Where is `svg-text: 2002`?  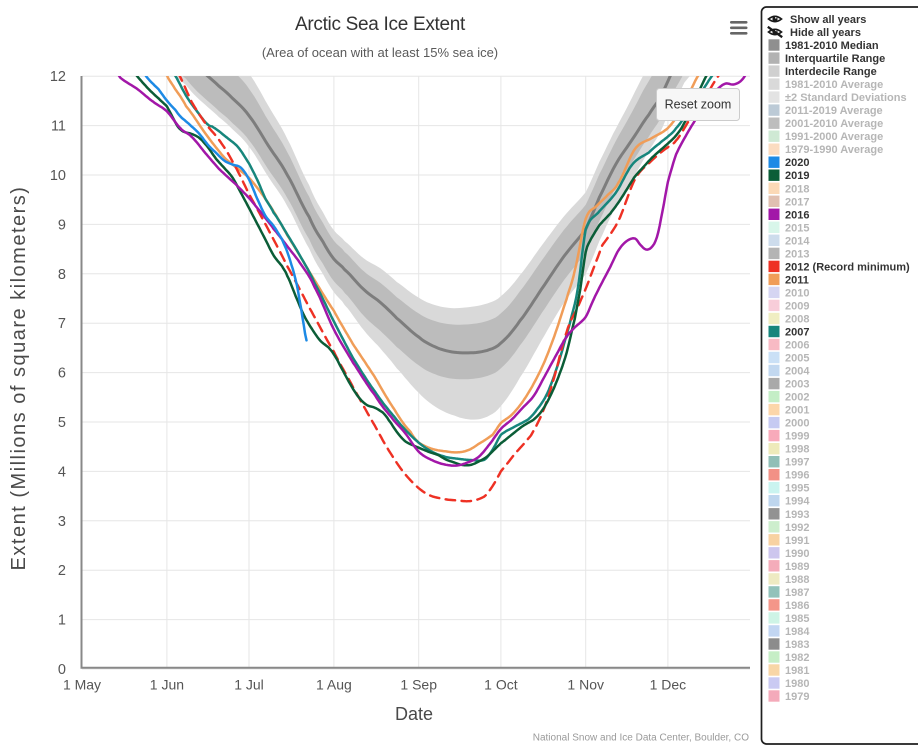
svg-text: 2002 is located at coordinates (797, 398).